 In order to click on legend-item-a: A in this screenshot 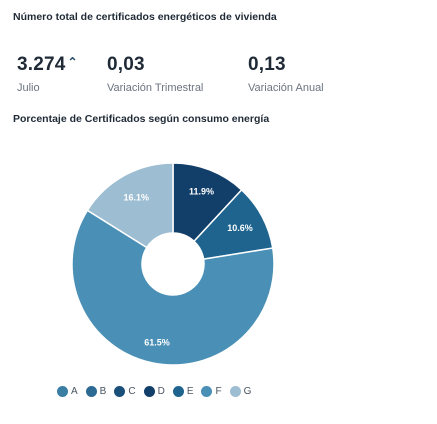, I will do `click(67, 391)`.